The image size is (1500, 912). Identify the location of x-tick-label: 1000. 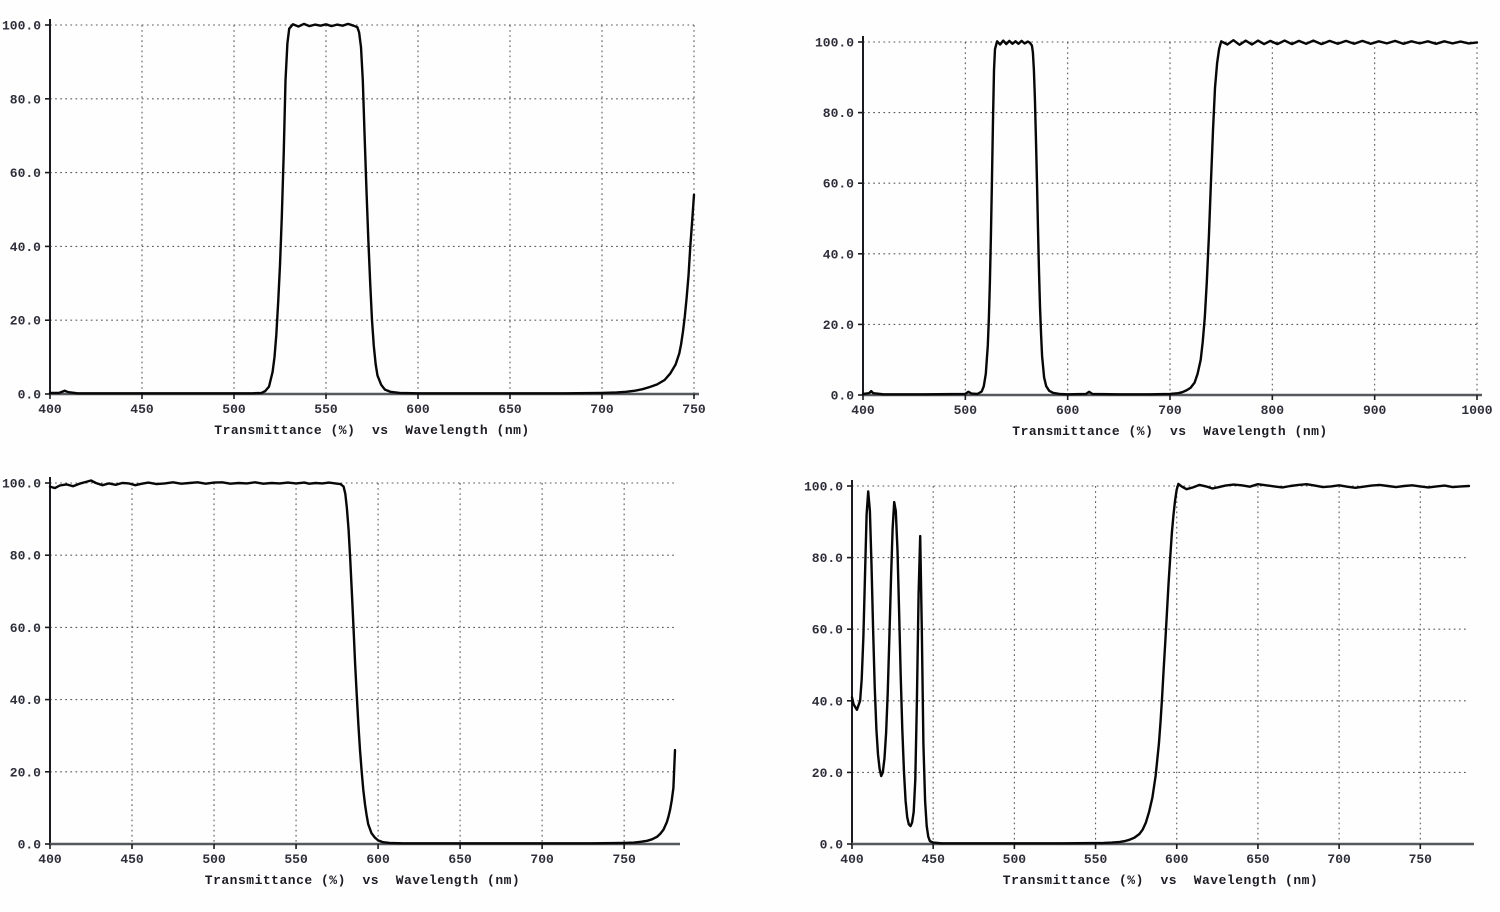
(1476, 410).